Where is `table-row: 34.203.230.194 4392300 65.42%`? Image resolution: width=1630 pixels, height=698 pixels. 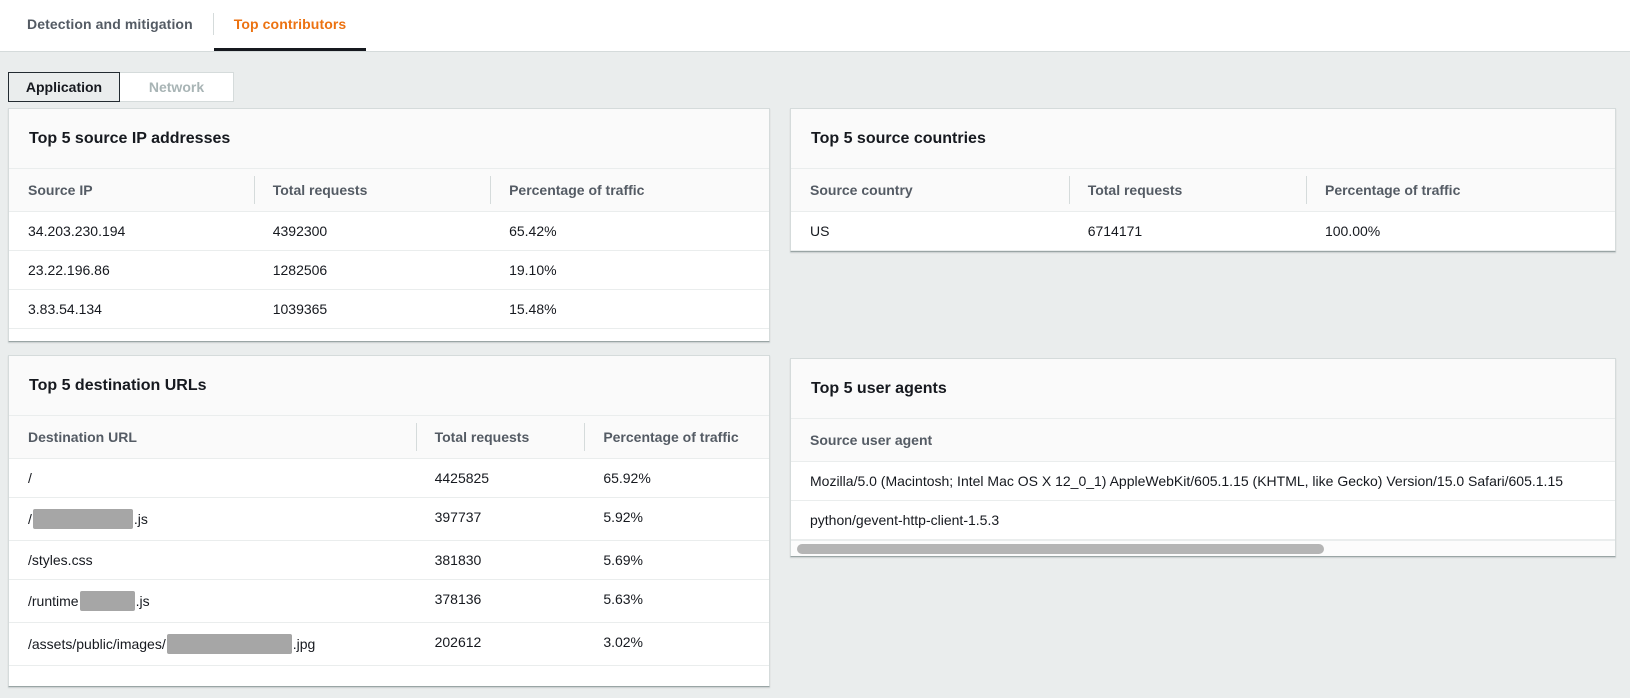 table-row: 34.203.230.194 4392300 65.42% is located at coordinates (389, 231).